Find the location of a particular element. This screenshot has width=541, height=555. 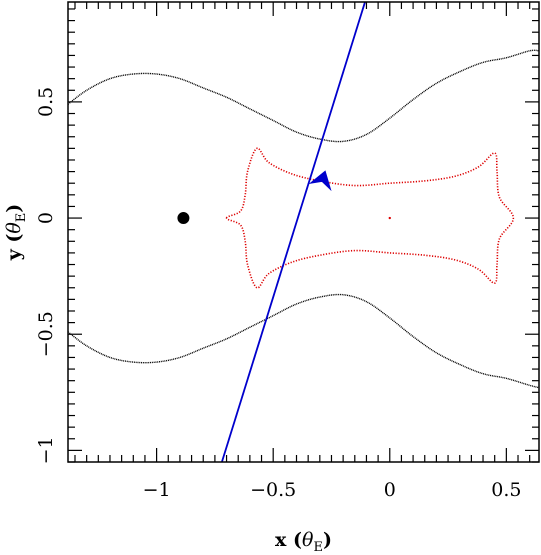

x-axis-label-symbol: θ is located at coordinates (308, 540).